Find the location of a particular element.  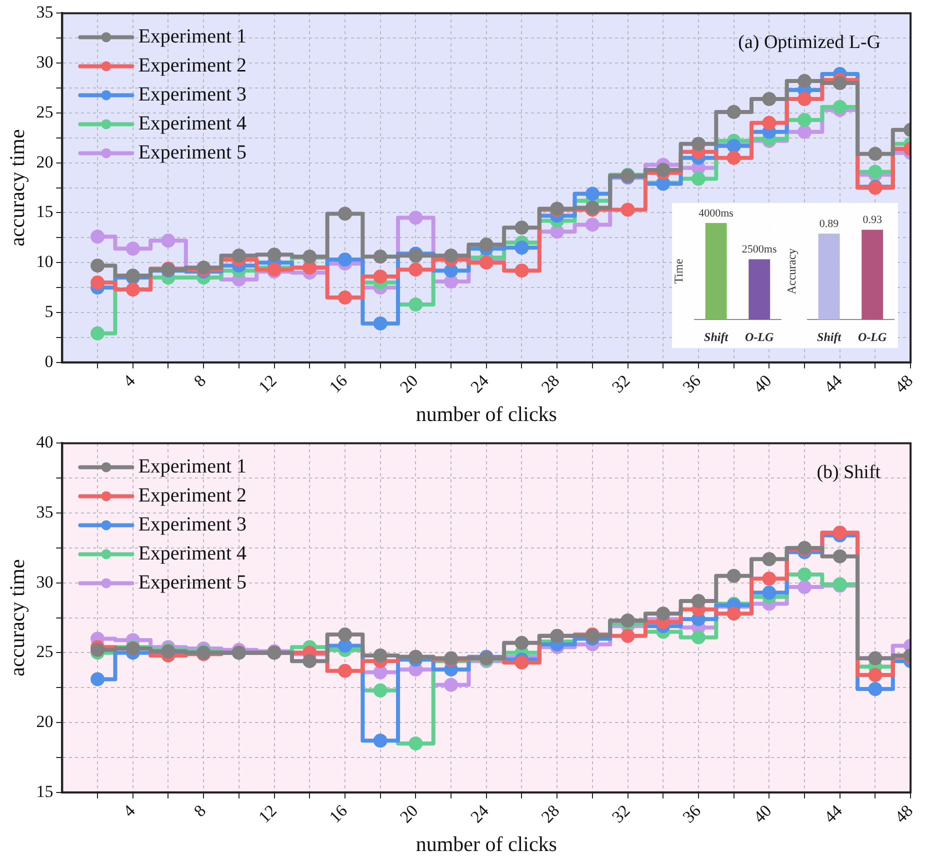

data-label: 2500ms is located at coordinates (759, 250).